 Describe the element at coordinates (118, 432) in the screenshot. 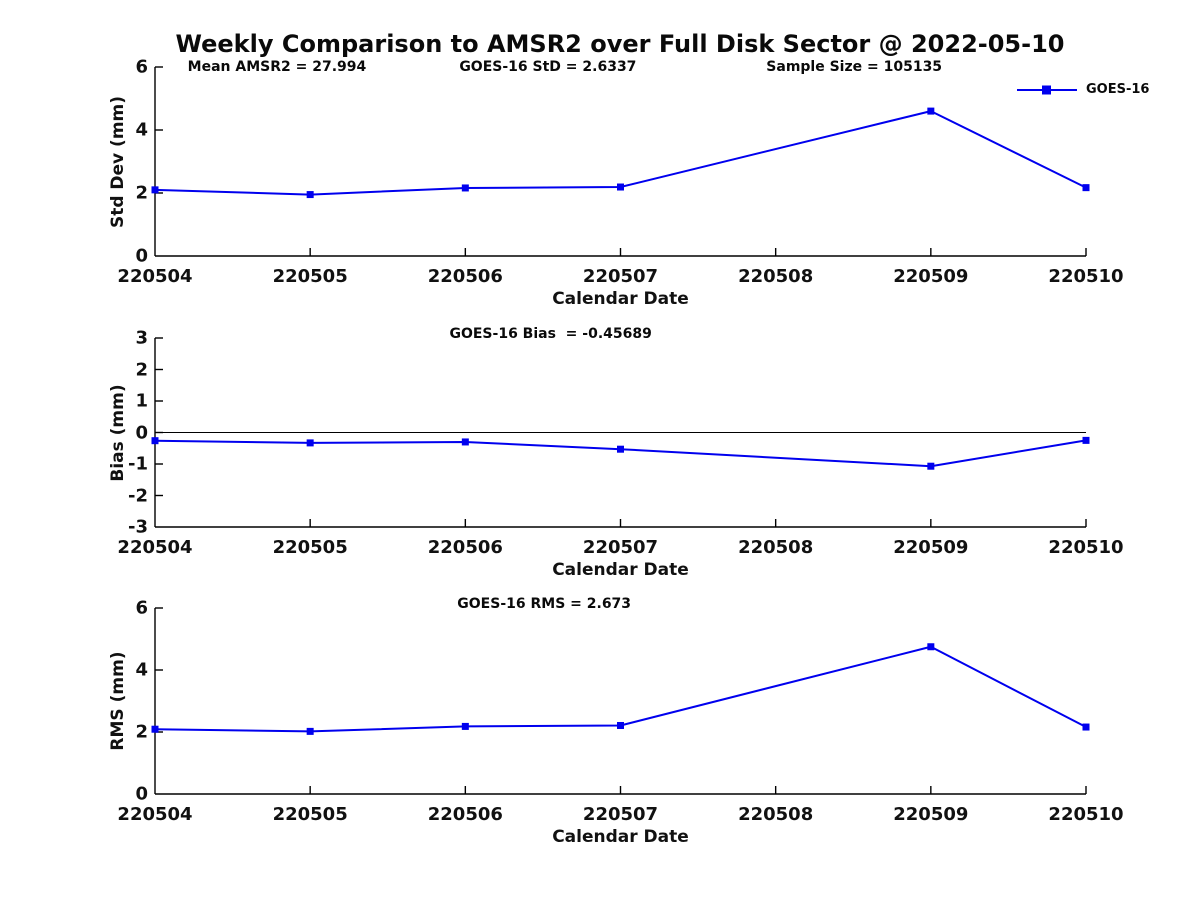

I see `y-axis-label: Bias (mm)` at that location.